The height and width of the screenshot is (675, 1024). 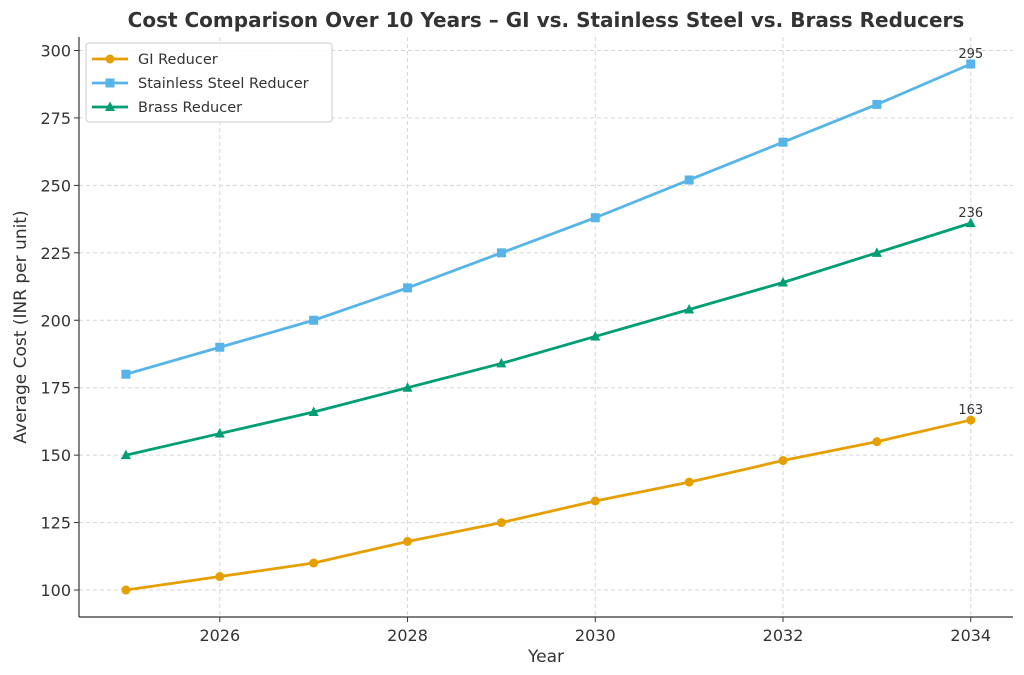 I want to click on data-label: 295, so click(x=970, y=54).